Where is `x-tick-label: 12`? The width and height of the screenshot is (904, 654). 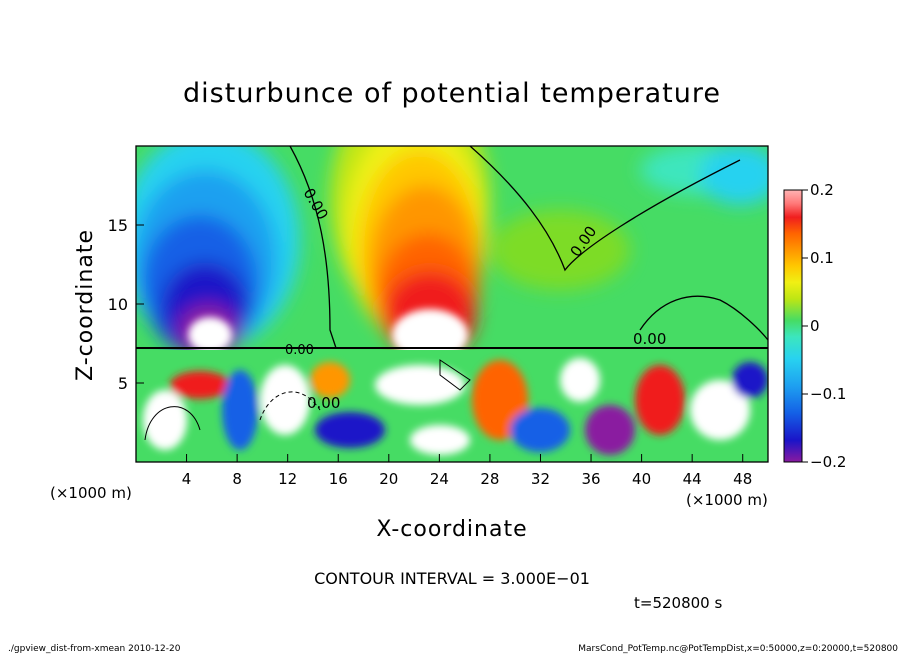 x-tick-label: 12 is located at coordinates (287, 479).